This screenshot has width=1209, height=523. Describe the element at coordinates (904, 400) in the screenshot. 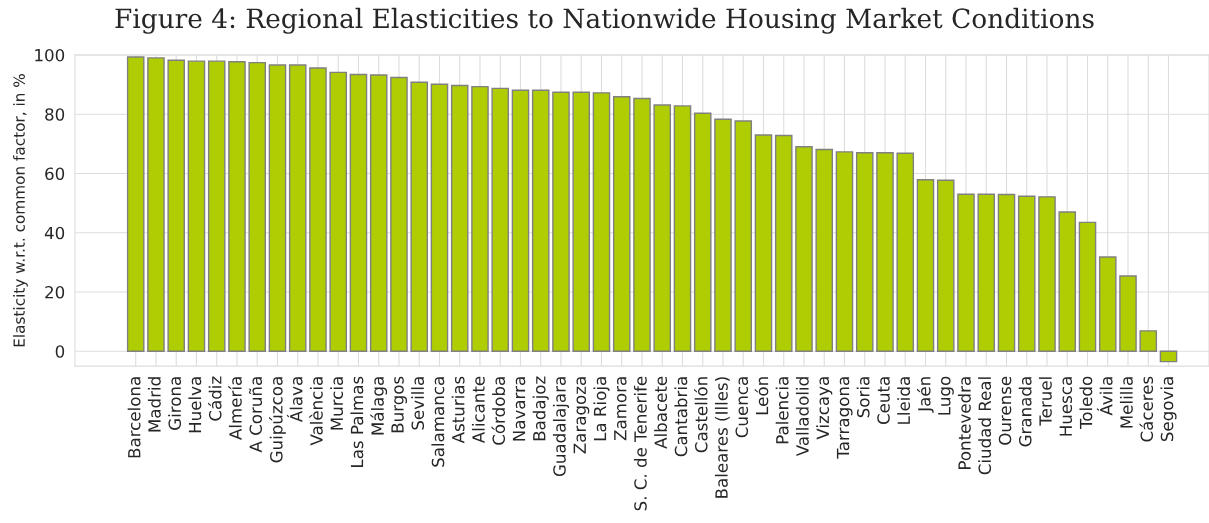

I see `x-tick-label: Lleida` at that location.